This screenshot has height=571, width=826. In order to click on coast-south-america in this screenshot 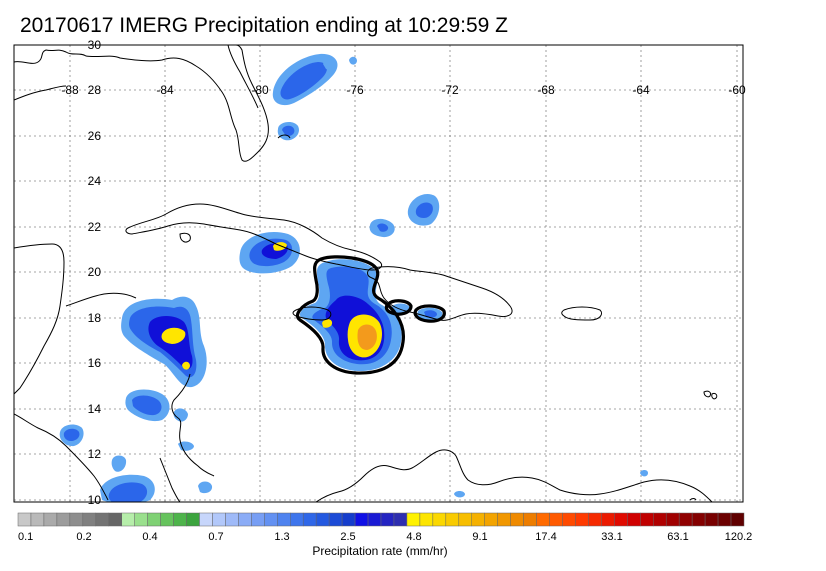, I will do `click(514, 475)`.